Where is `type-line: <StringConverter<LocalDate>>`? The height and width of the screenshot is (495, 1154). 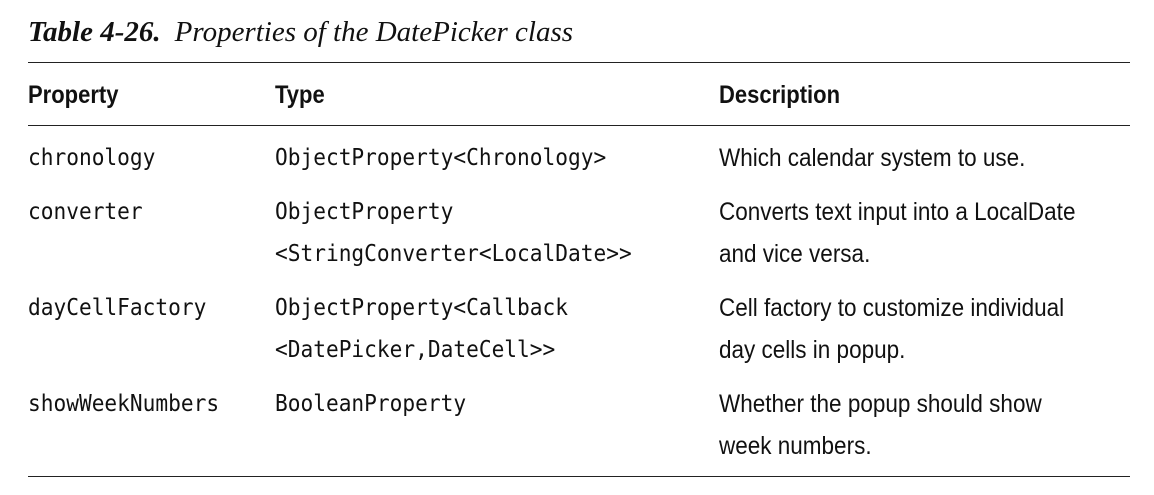
type-line: <StringConverter<LocalDate>> is located at coordinates (453, 254).